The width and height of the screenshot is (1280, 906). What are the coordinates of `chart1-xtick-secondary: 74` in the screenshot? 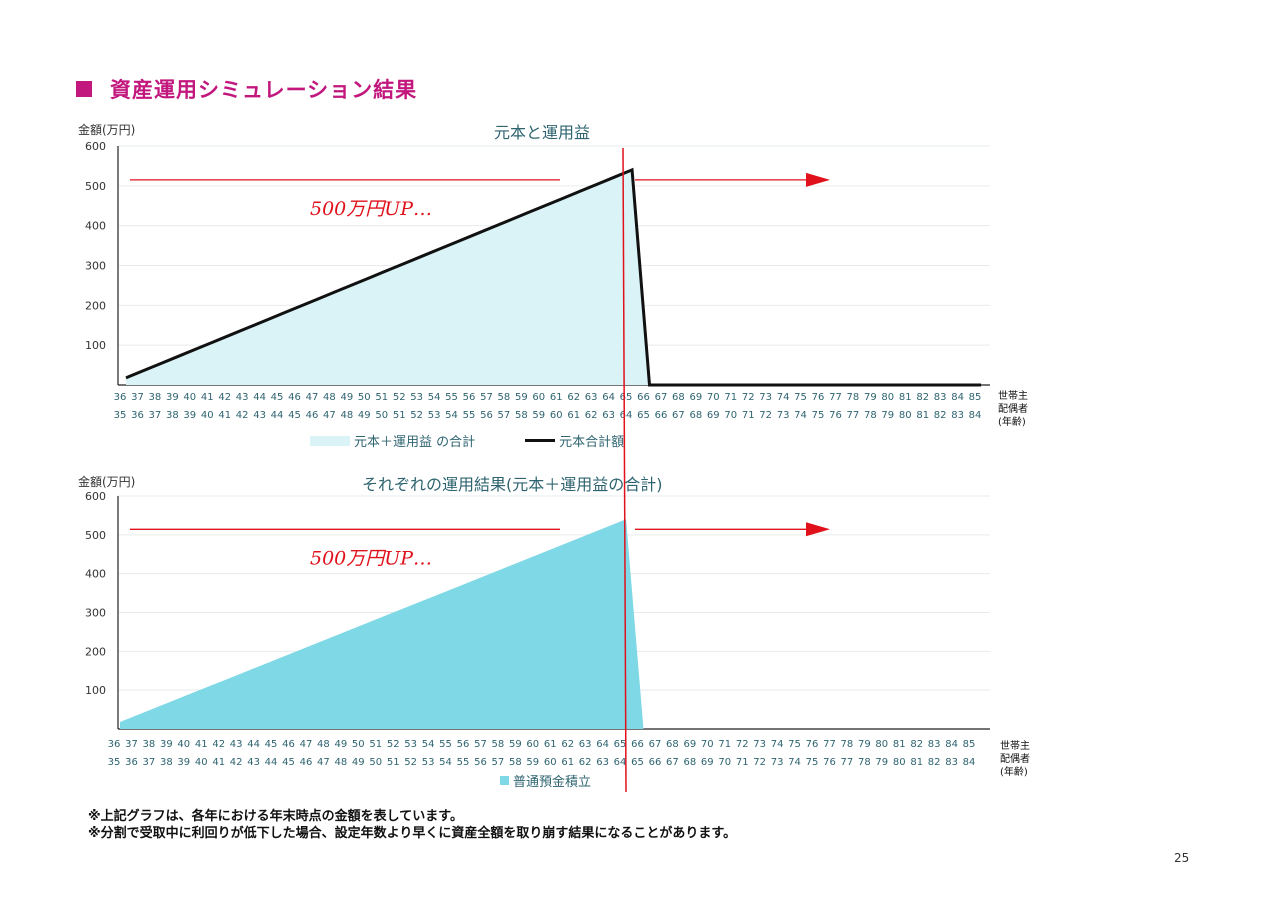 It's located at (800, 415).